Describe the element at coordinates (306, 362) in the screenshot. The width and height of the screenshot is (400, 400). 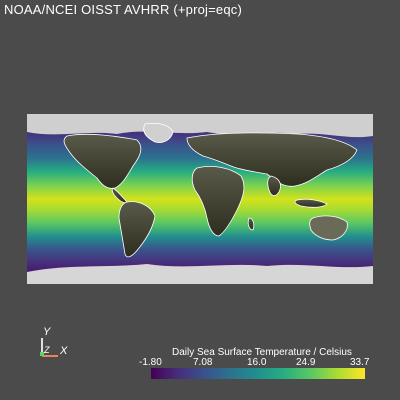
I see `colorbar-tick: 24.9` at that location.